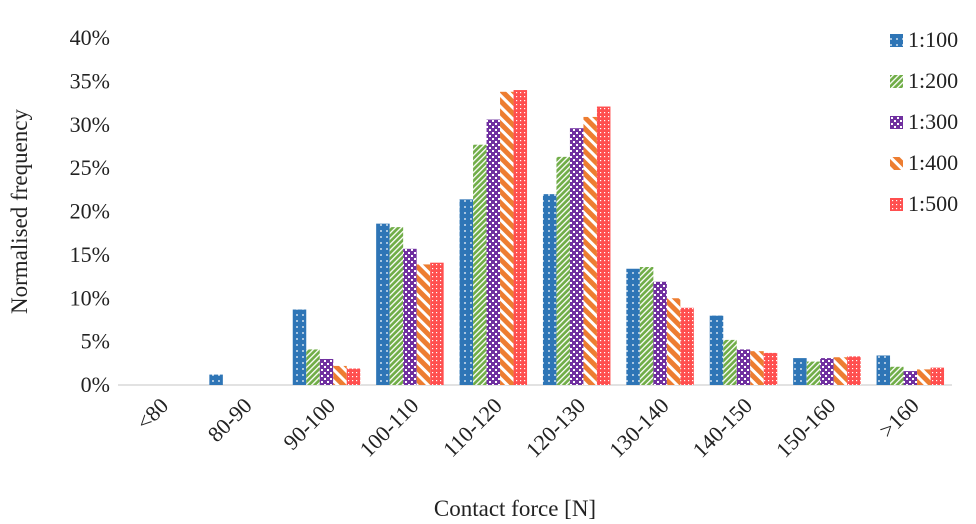  Describe the element at coordinates (933, 162) in the screenshot. I see `legend-label: 1:400` at that location.